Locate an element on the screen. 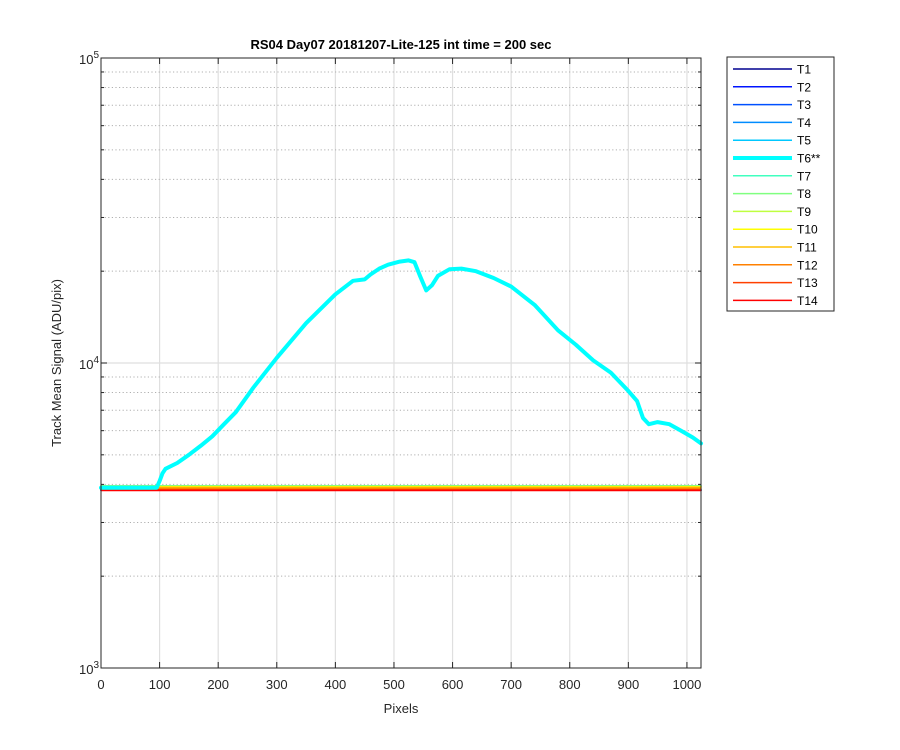 The height and width of the screenshot is (750, 900). x-axis-label: Pixels is located at coordinates (401, 708).